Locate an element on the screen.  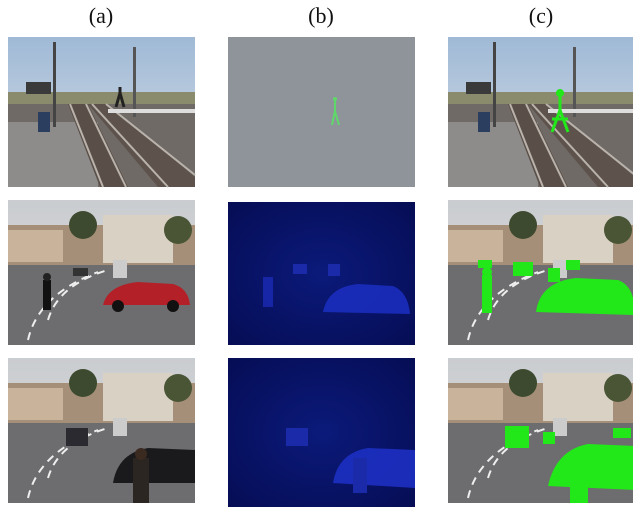
image-b3 is located at coordinates (321, 432).